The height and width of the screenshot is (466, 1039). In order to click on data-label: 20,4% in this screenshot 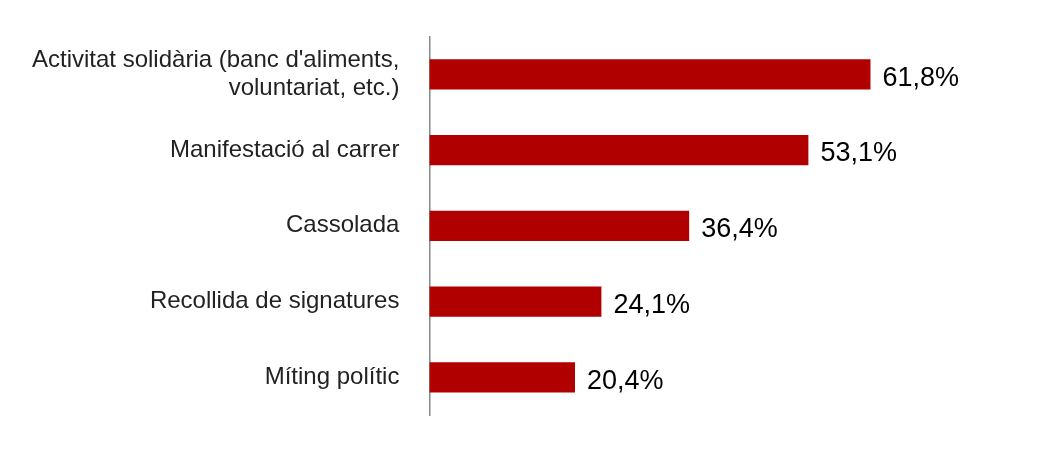, I will do `click(625, 379)`.